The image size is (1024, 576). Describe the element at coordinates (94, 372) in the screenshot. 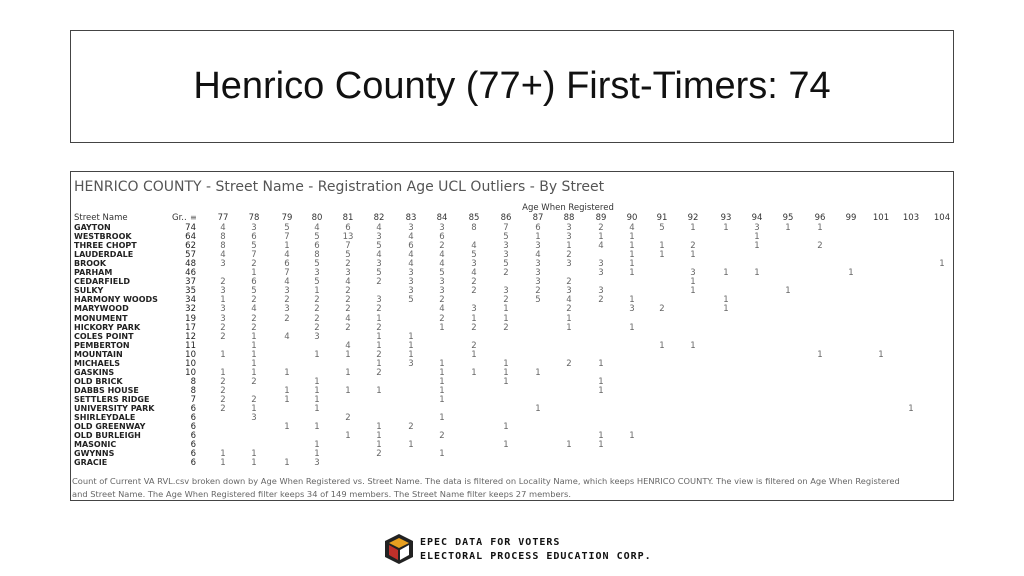

I see `street-name: GASKINS` at that location.